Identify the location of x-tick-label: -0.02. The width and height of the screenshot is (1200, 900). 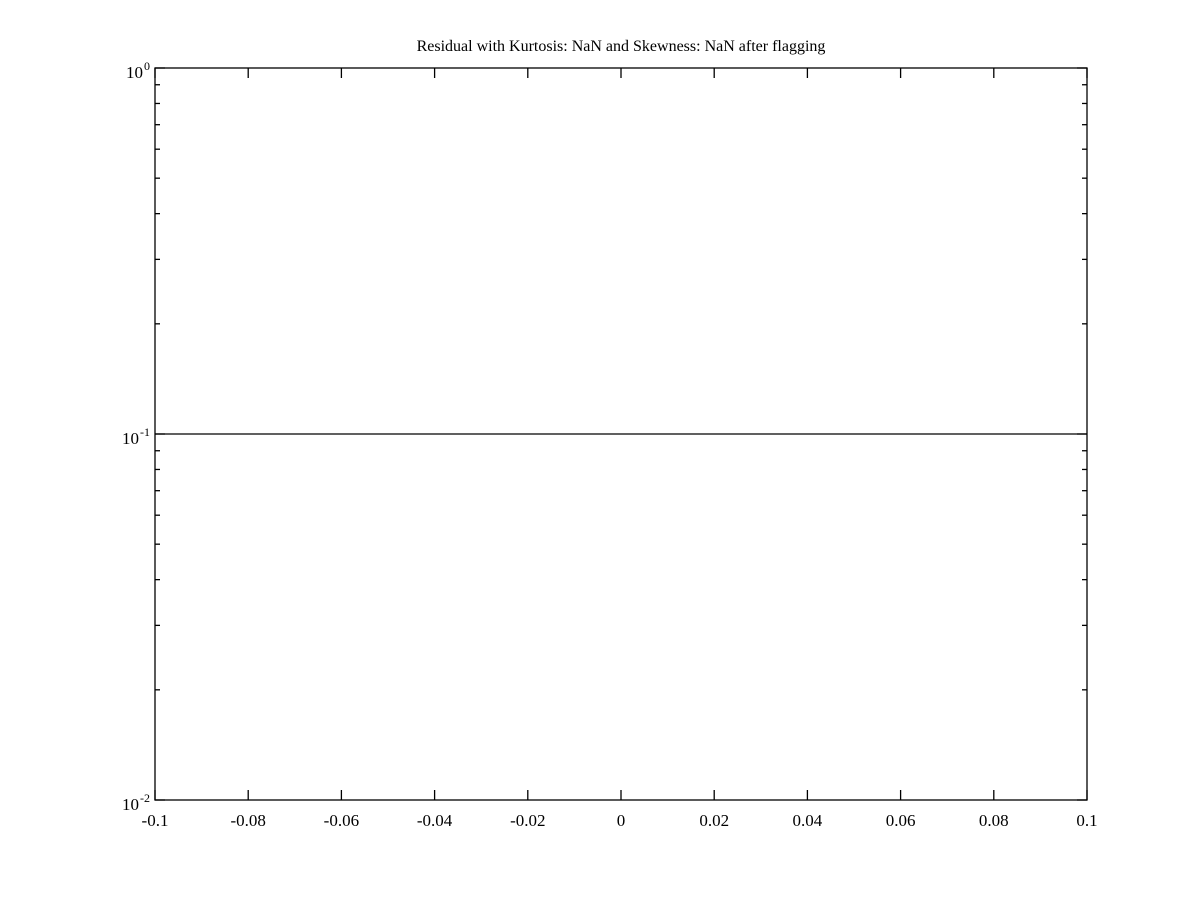
(528, 820).